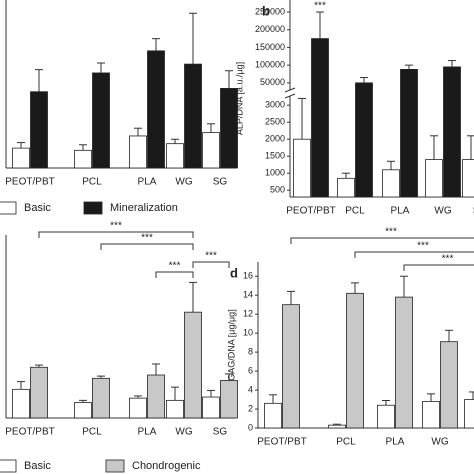 This screenshot has height=474, width=474. What do you see at coordinates (234, 272) in the screenshot?
I see `panel-label: d` at bounding box center [234, 272].